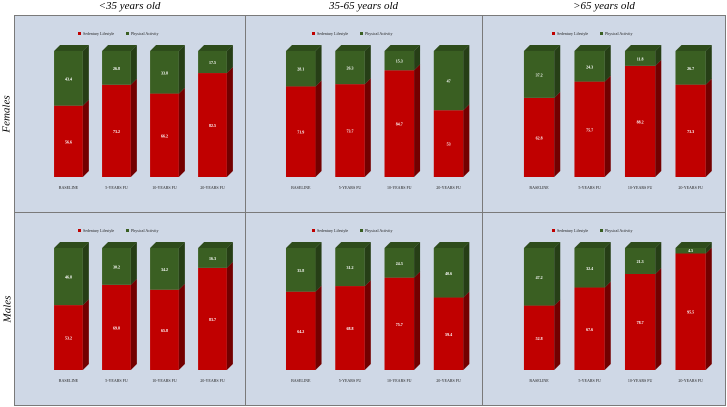 The image size is (727, 407). What do you see at coordinates (539, 380) in the screenshot?
I see `males-over-65-category-label-0: BASELINE` at bounding box center [539, 380].